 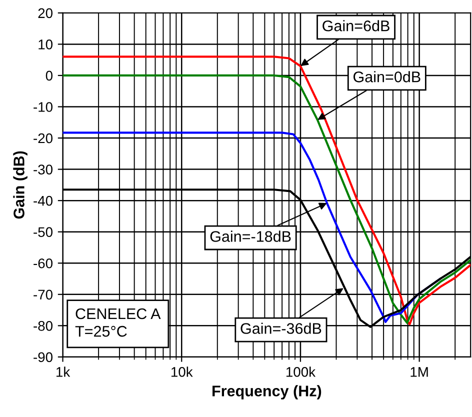 What do you see at coordinates (43, 295) in the screenshot?
I see `y-tick-label: -70` at bounding box center [43, 295].